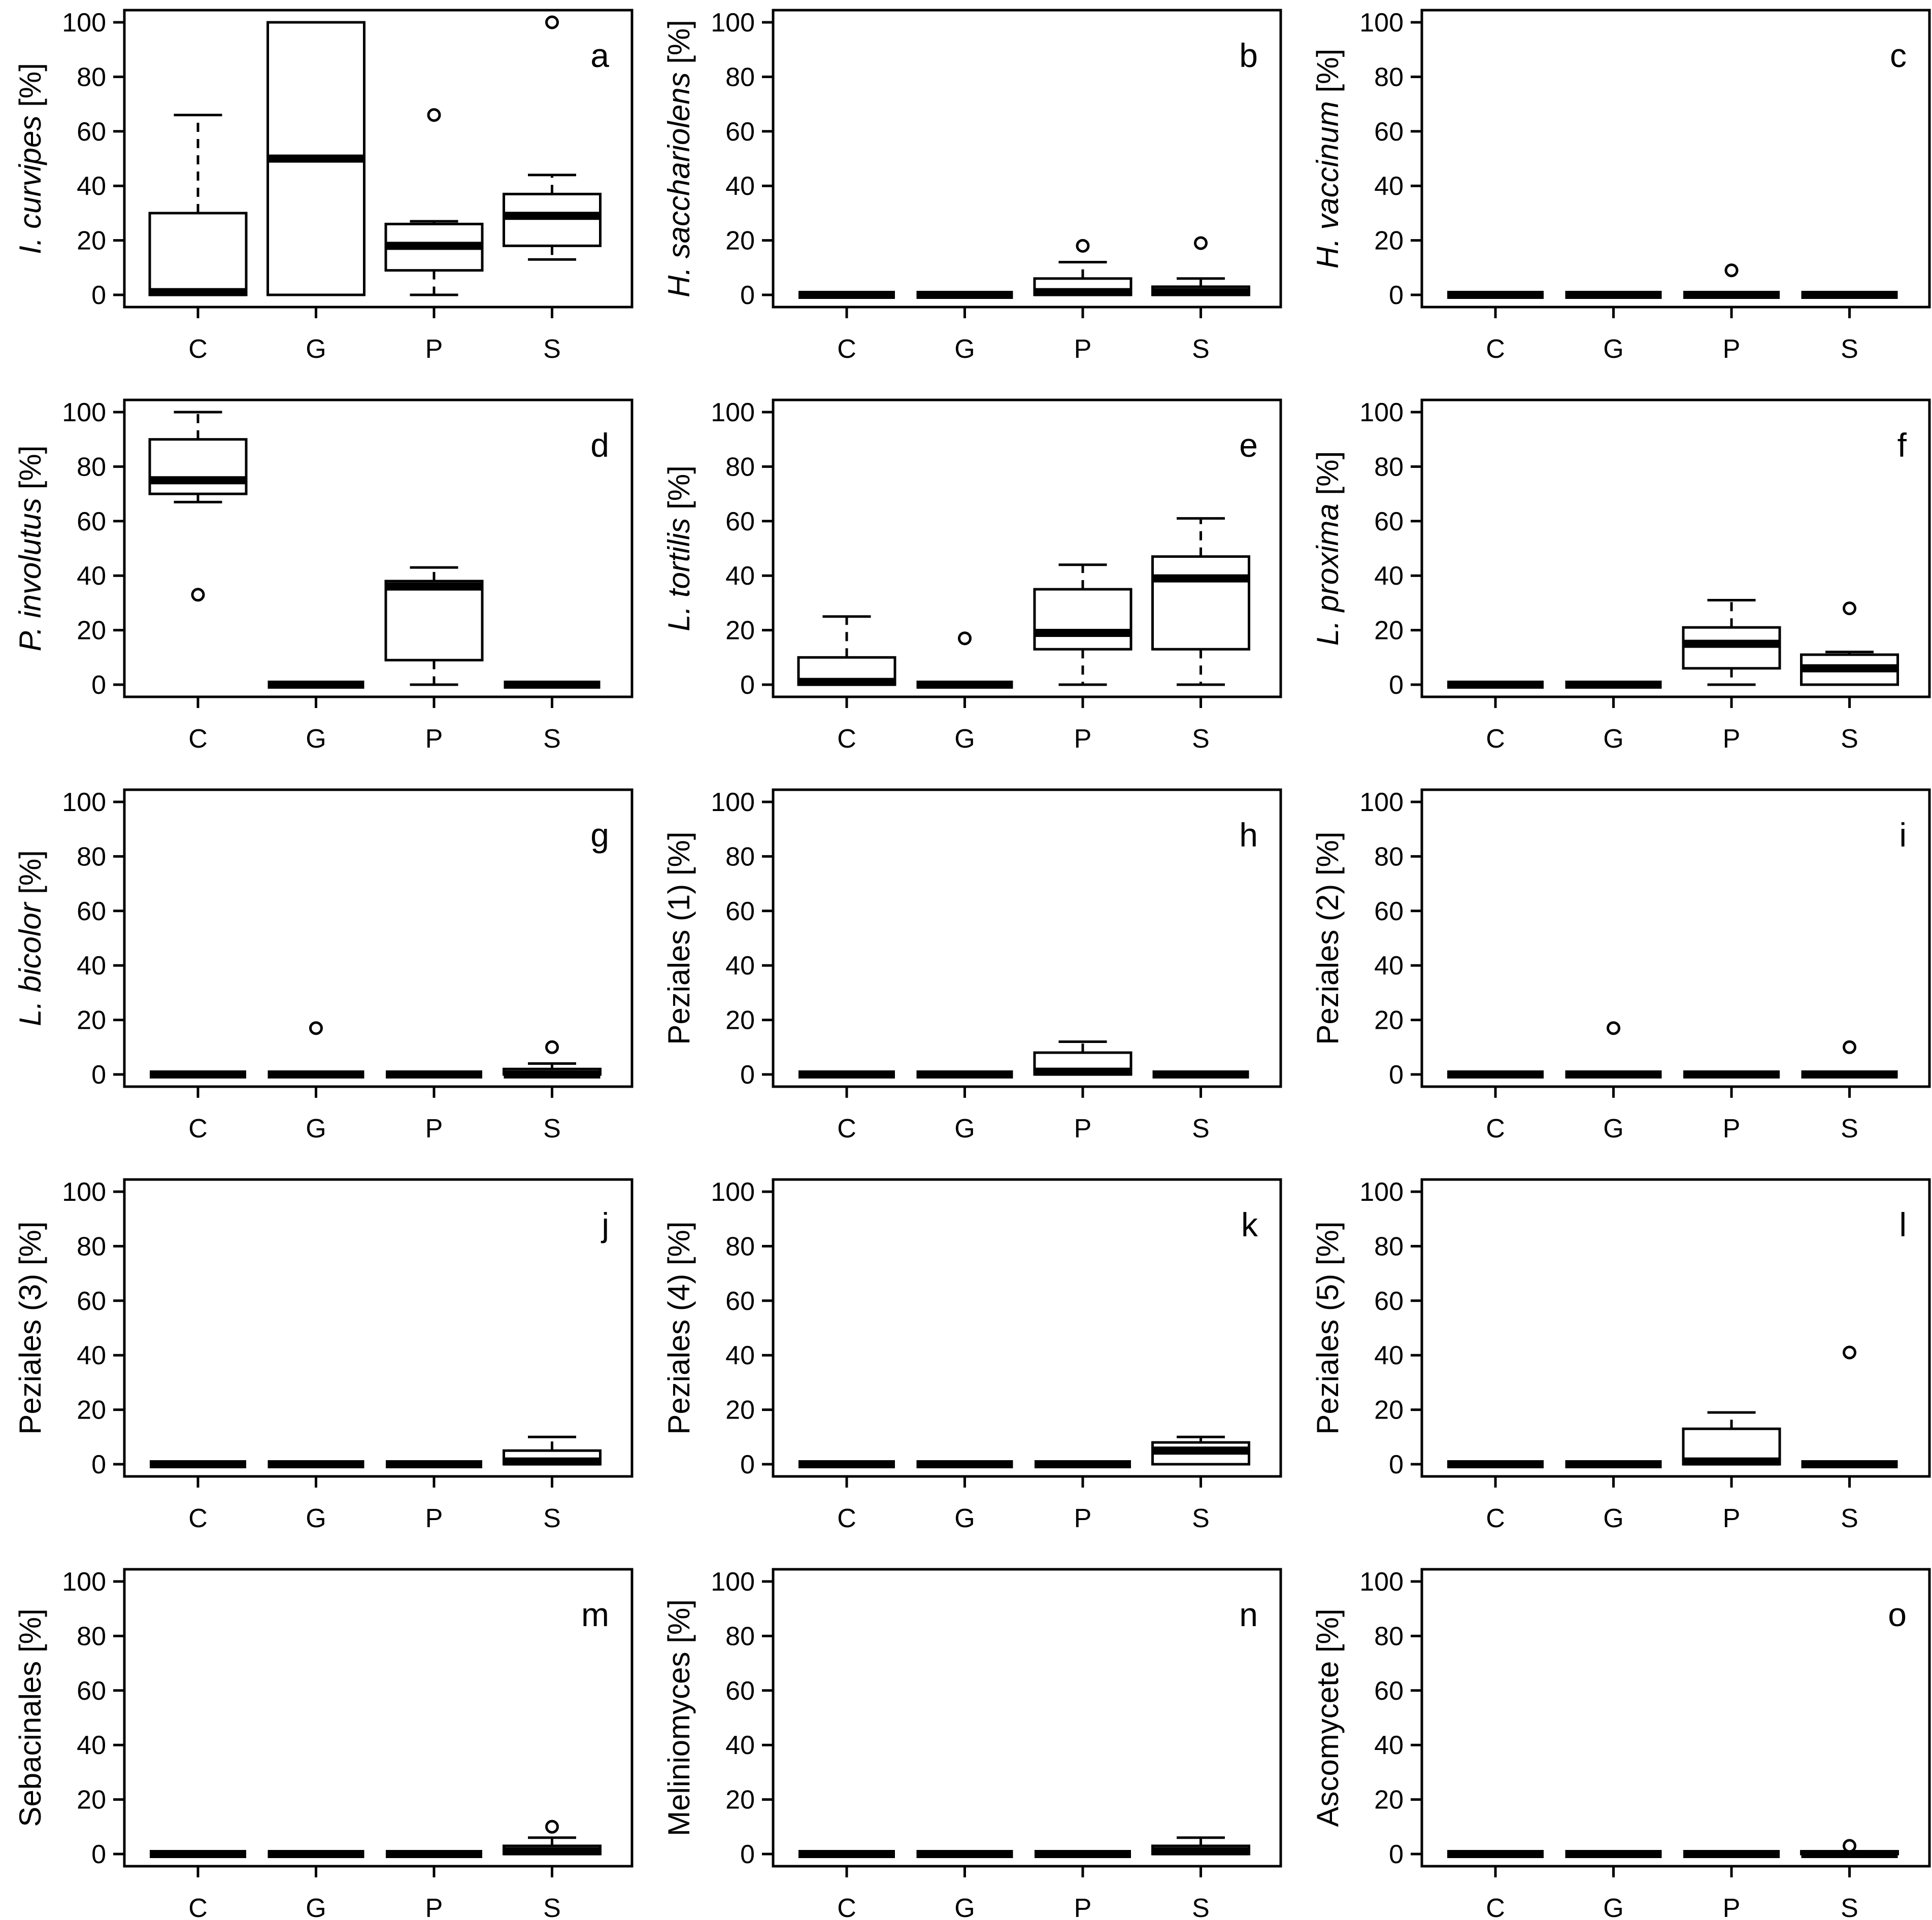  What do you see at coordinates (1328, 184) in the screenshot?
I see `y-axis-label-species: H. vaccinum` at bounding box center [1328, 184].